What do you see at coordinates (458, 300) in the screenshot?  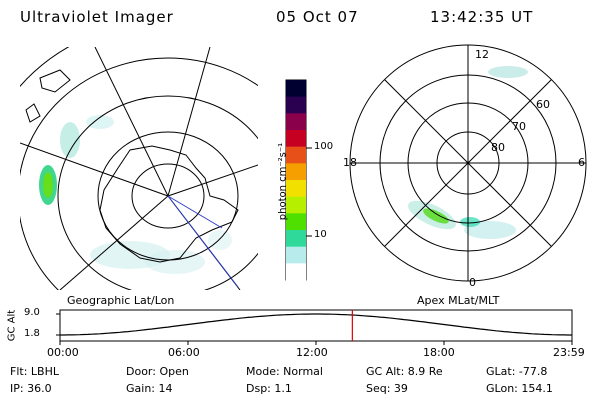 I see `magnetic-caption: Apex MLat/MLT` at bounding box center [458, 300].